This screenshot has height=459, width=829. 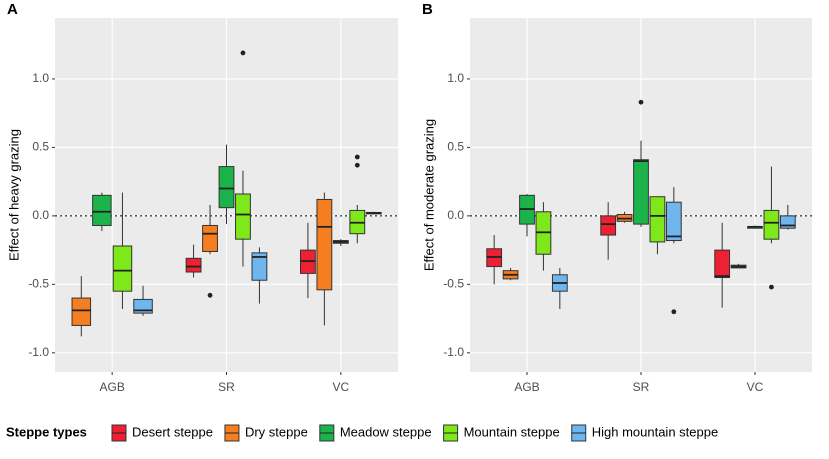 I want to click on y-axis-title: Effect of moderate grazing, so click(x=428, y=195).